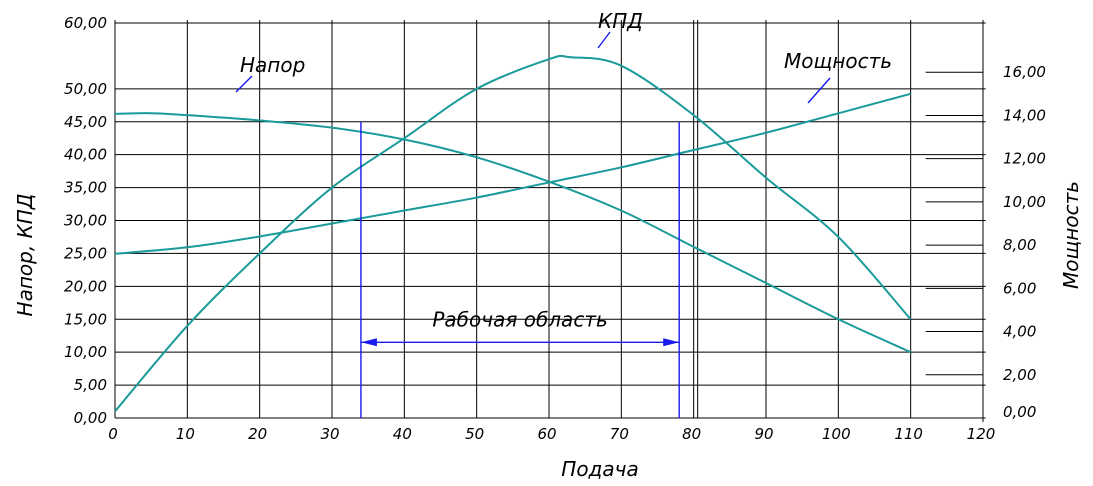  I want to click on x-tick-label: 20, so click(257, 434).